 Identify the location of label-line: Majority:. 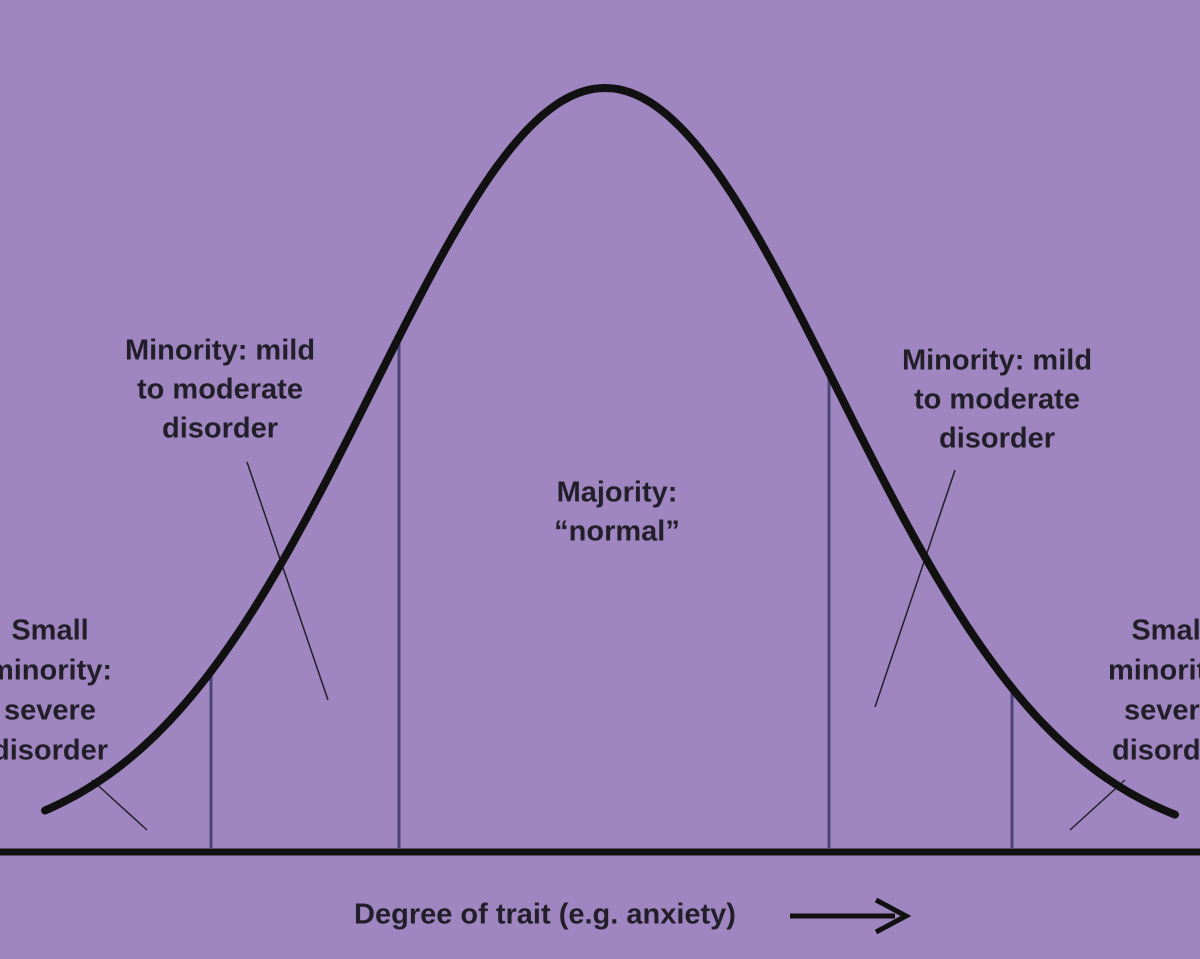
(617, 493).